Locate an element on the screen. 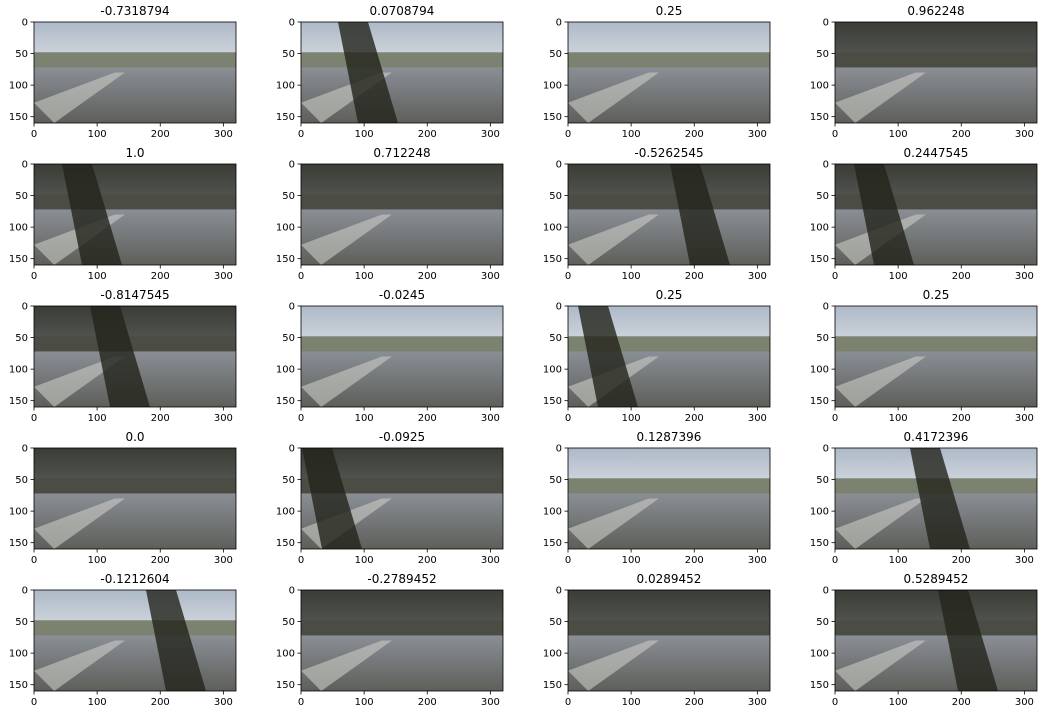 The width and height of the screenshot is (1047, 719). panel: 0.0289452 0 100 200 300 0 50 100 150 is located at coordinates (657, 640).